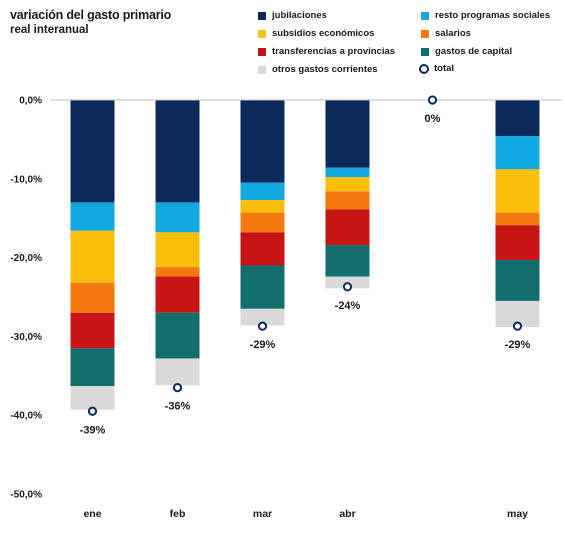  Describe the element at coordinates (493, 15) in the screenshot. I see `legend-label: resto programas sociales` at that location.